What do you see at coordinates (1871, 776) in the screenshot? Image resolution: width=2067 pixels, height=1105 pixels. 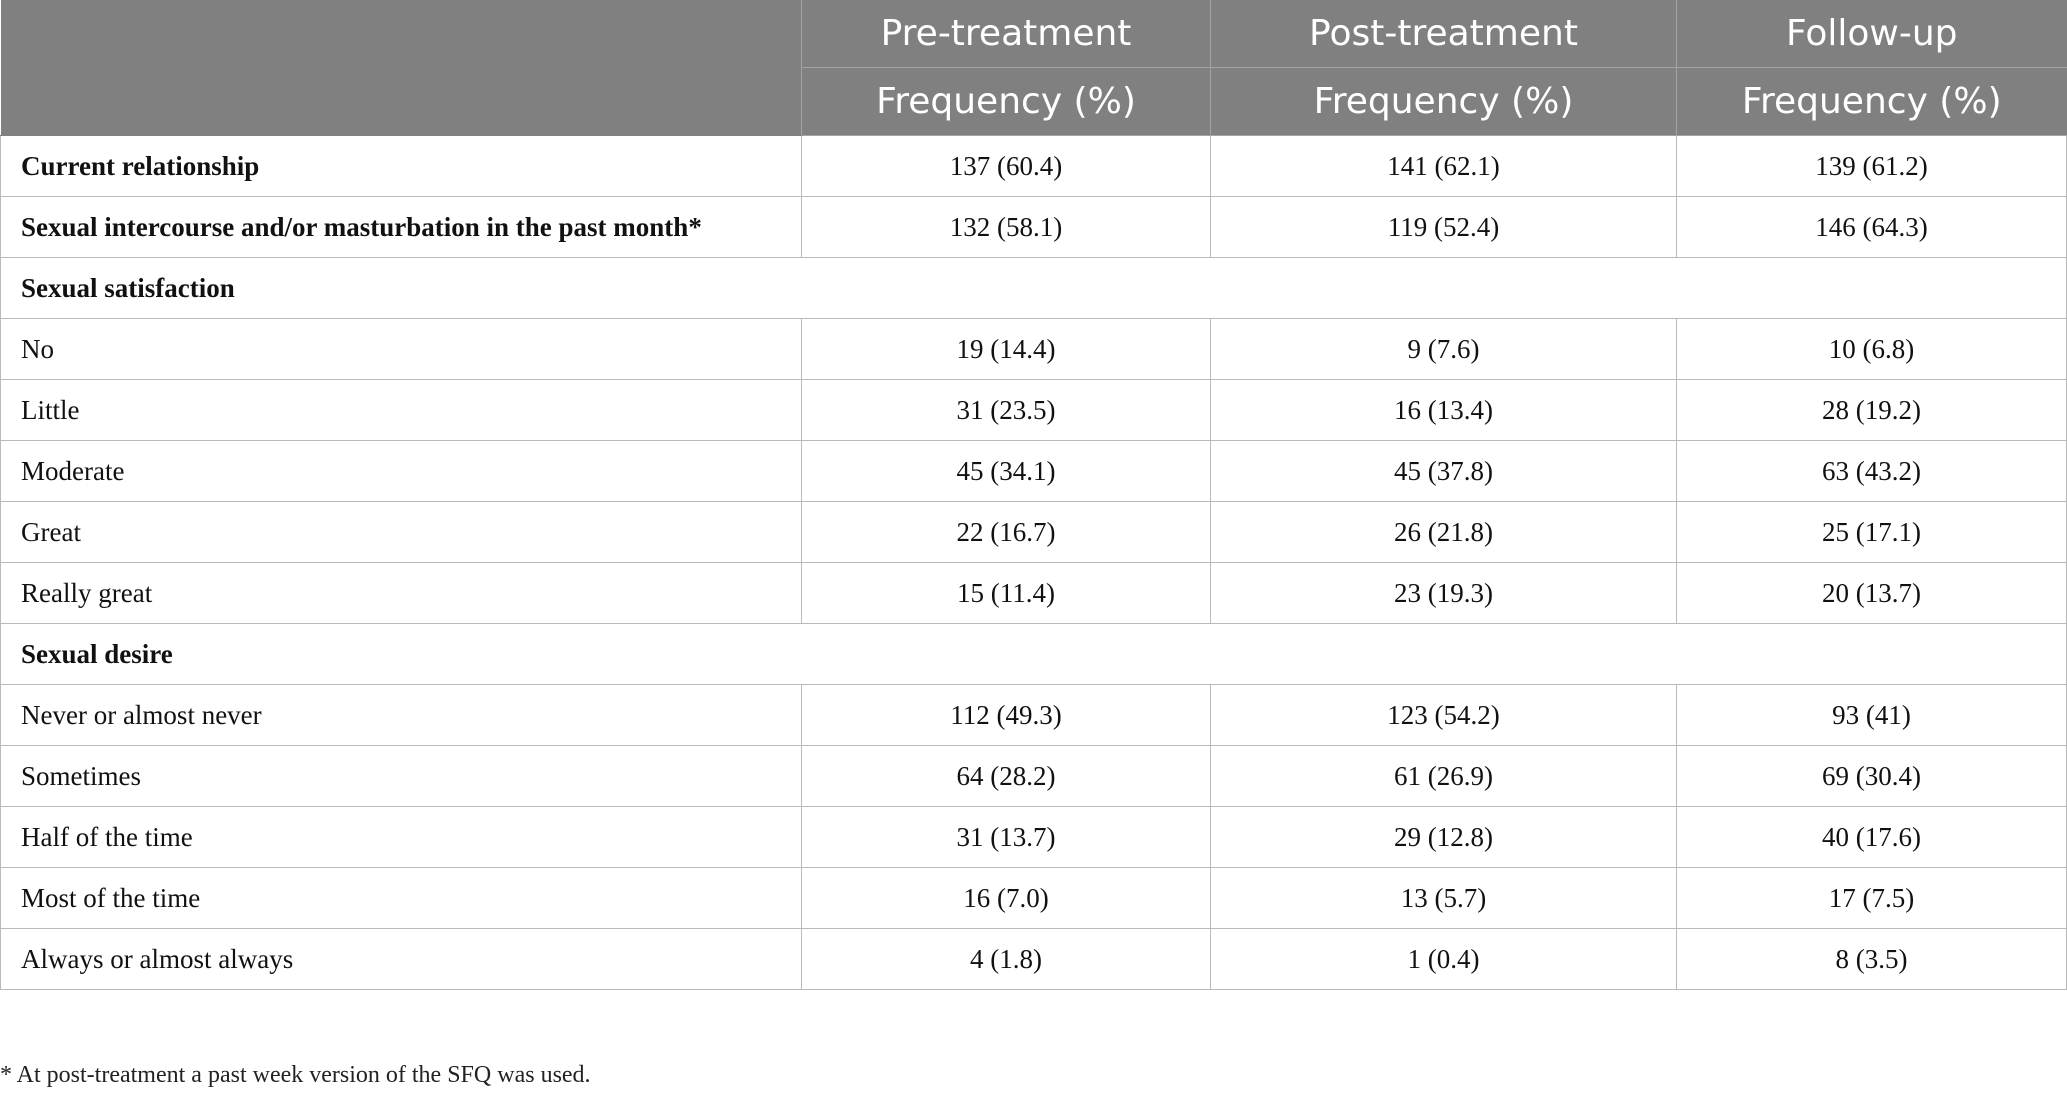 I see `cell-follow-up: 69 (30.4)` at bounding box center [1871, 776].